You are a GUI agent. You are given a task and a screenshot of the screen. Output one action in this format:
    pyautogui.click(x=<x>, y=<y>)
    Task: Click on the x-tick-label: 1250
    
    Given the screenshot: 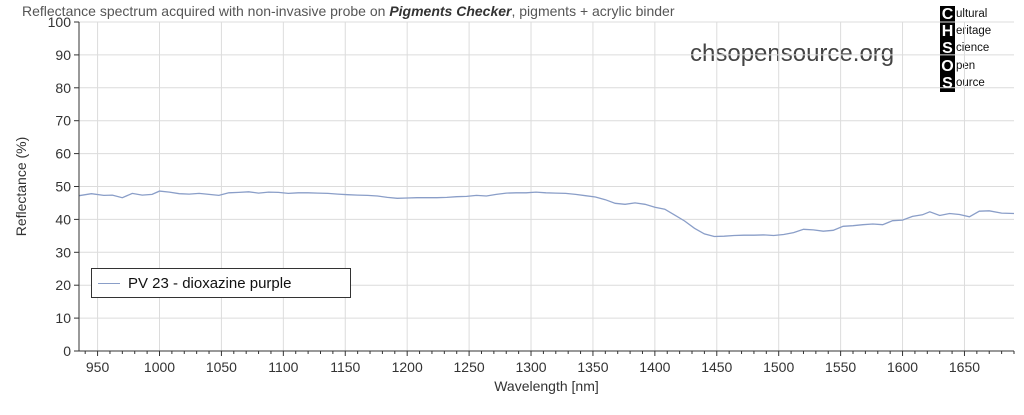 What is the action you would take?
    pyautogui.click(x=469, y=367)
    